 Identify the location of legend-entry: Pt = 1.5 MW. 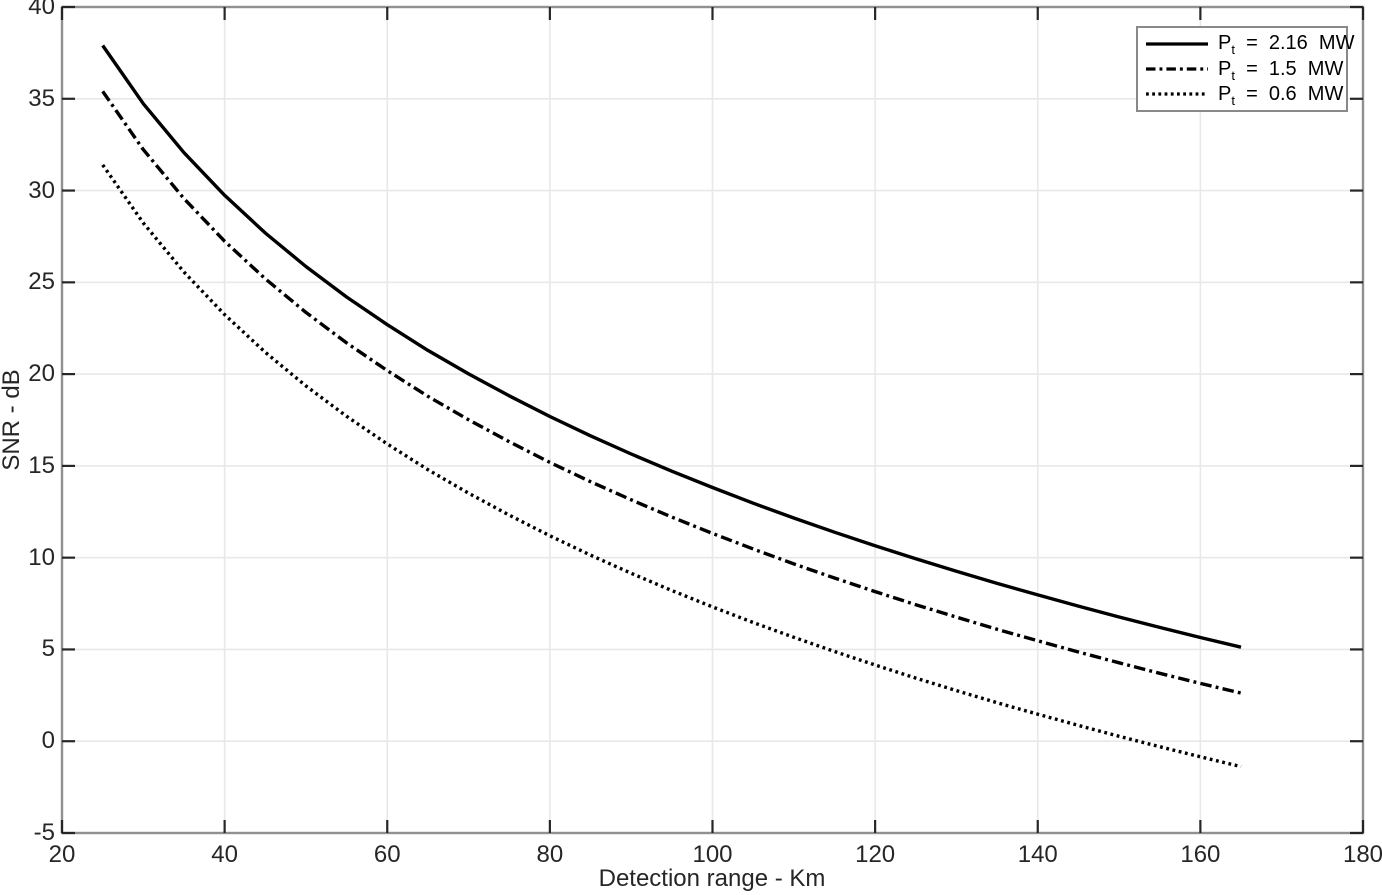
(1244, 70).